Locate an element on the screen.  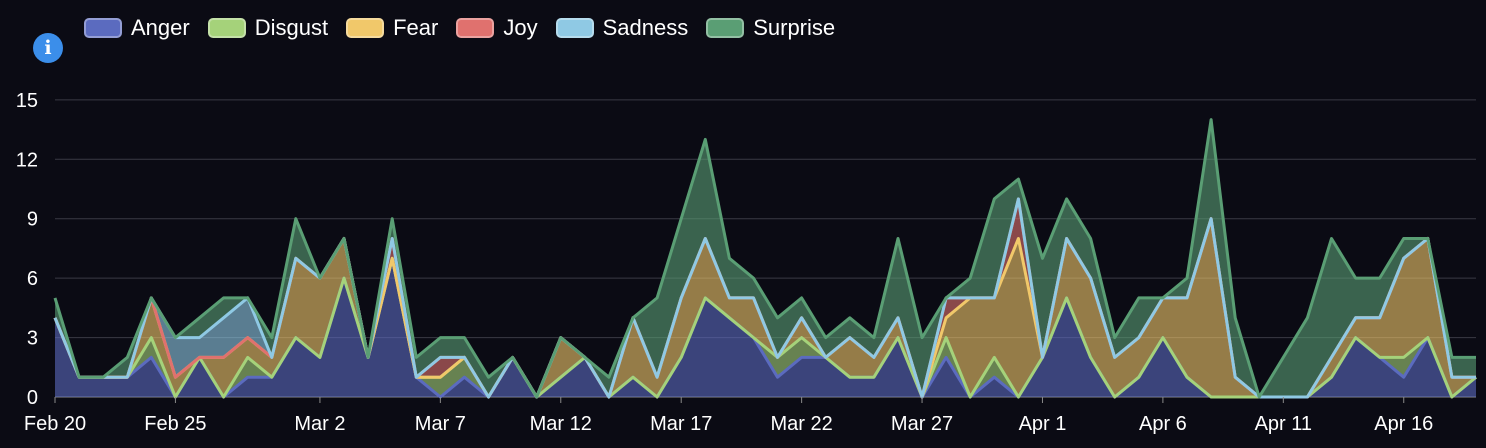
y-tick-label: 0 is located at coordinates (32, 398).